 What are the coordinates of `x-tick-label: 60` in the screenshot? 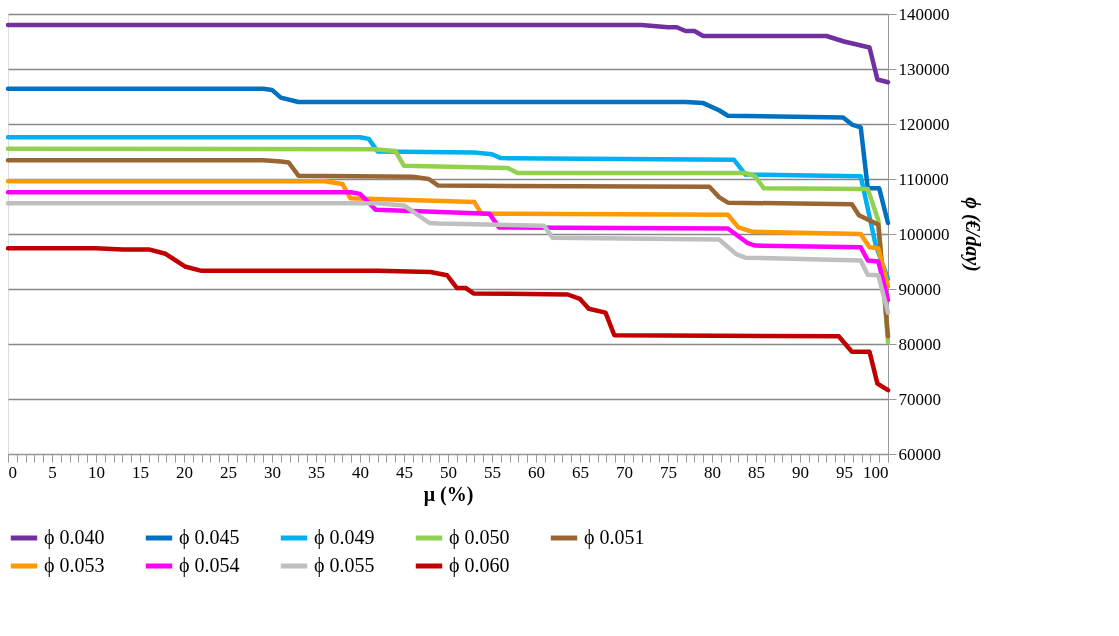 It's located at (536, 472).